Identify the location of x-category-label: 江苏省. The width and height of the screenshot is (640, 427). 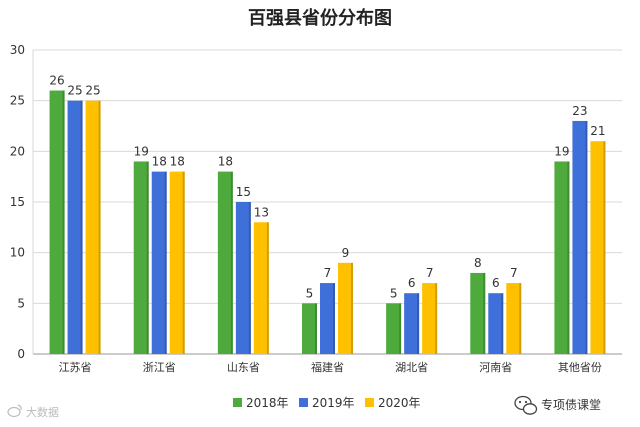
(75, 367).